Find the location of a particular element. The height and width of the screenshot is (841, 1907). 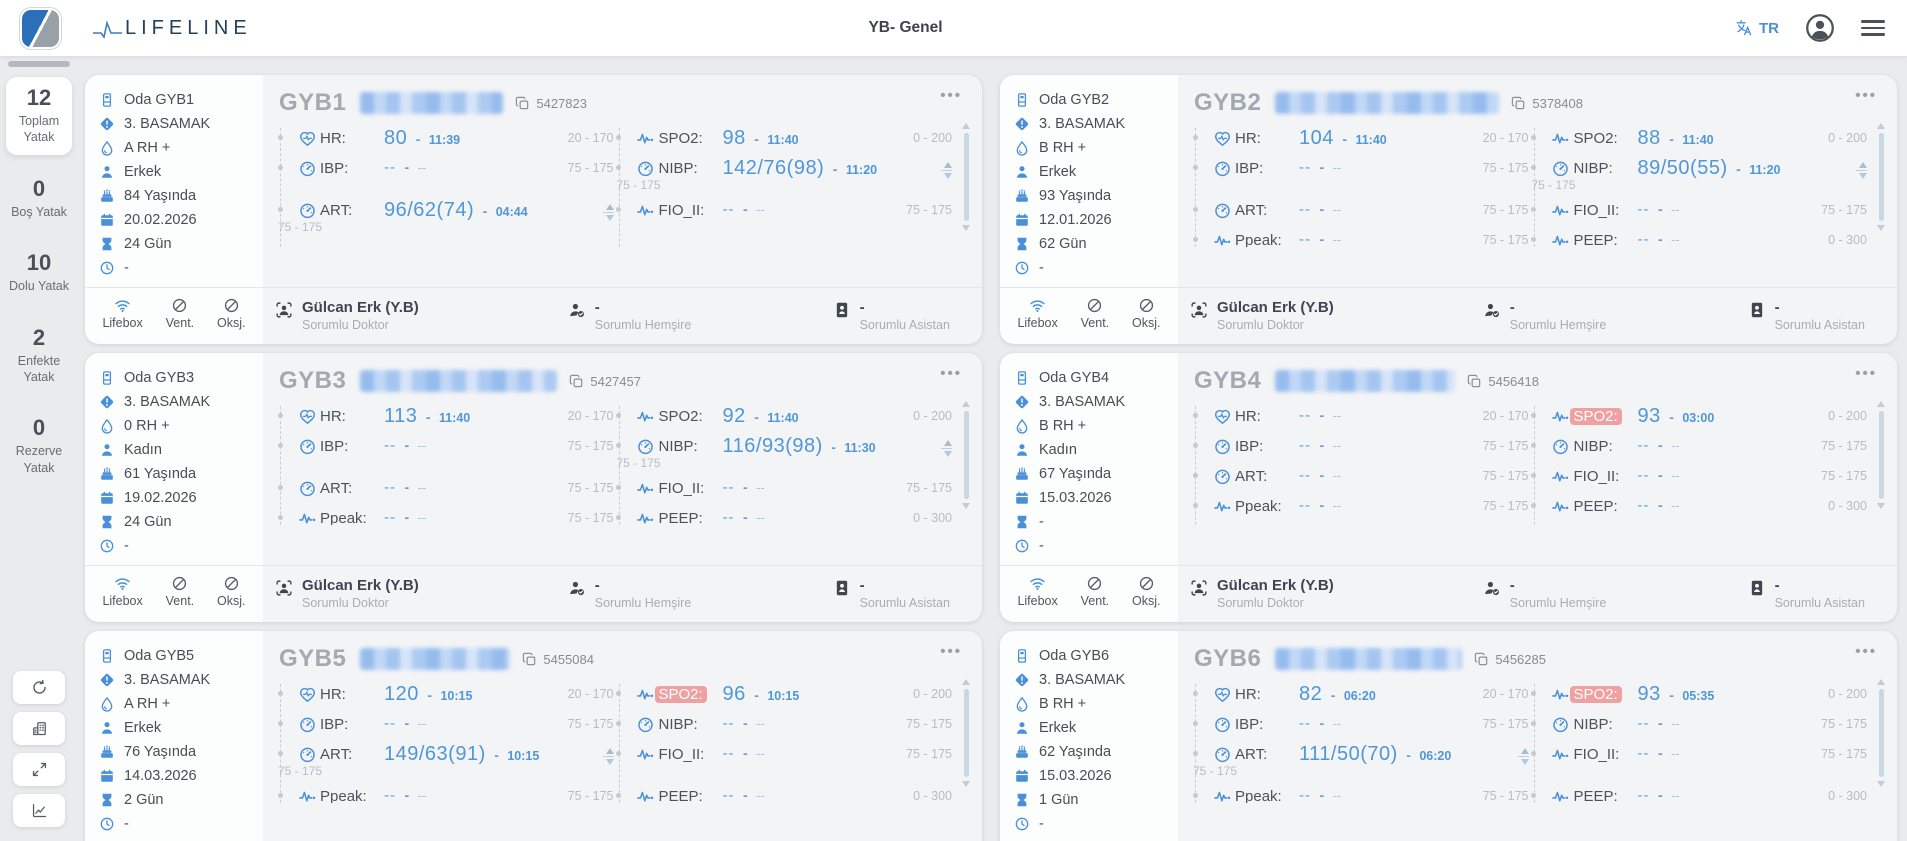

tool-building-button is located at coordinates (39, 728).